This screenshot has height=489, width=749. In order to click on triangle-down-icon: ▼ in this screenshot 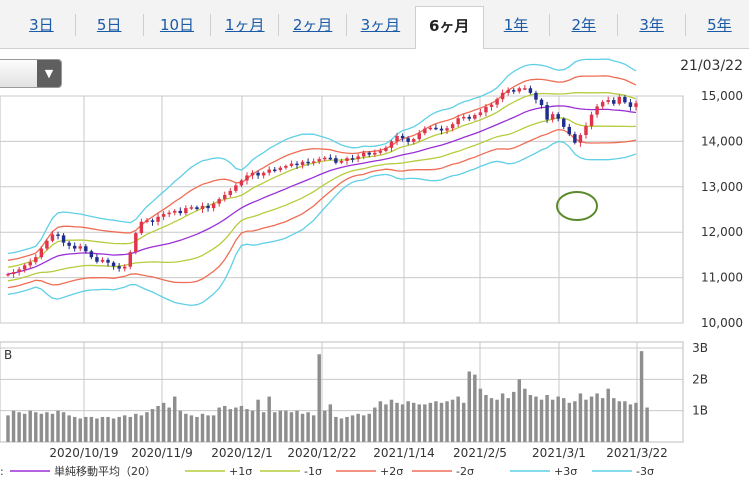, I will do `click(49, 73)`.